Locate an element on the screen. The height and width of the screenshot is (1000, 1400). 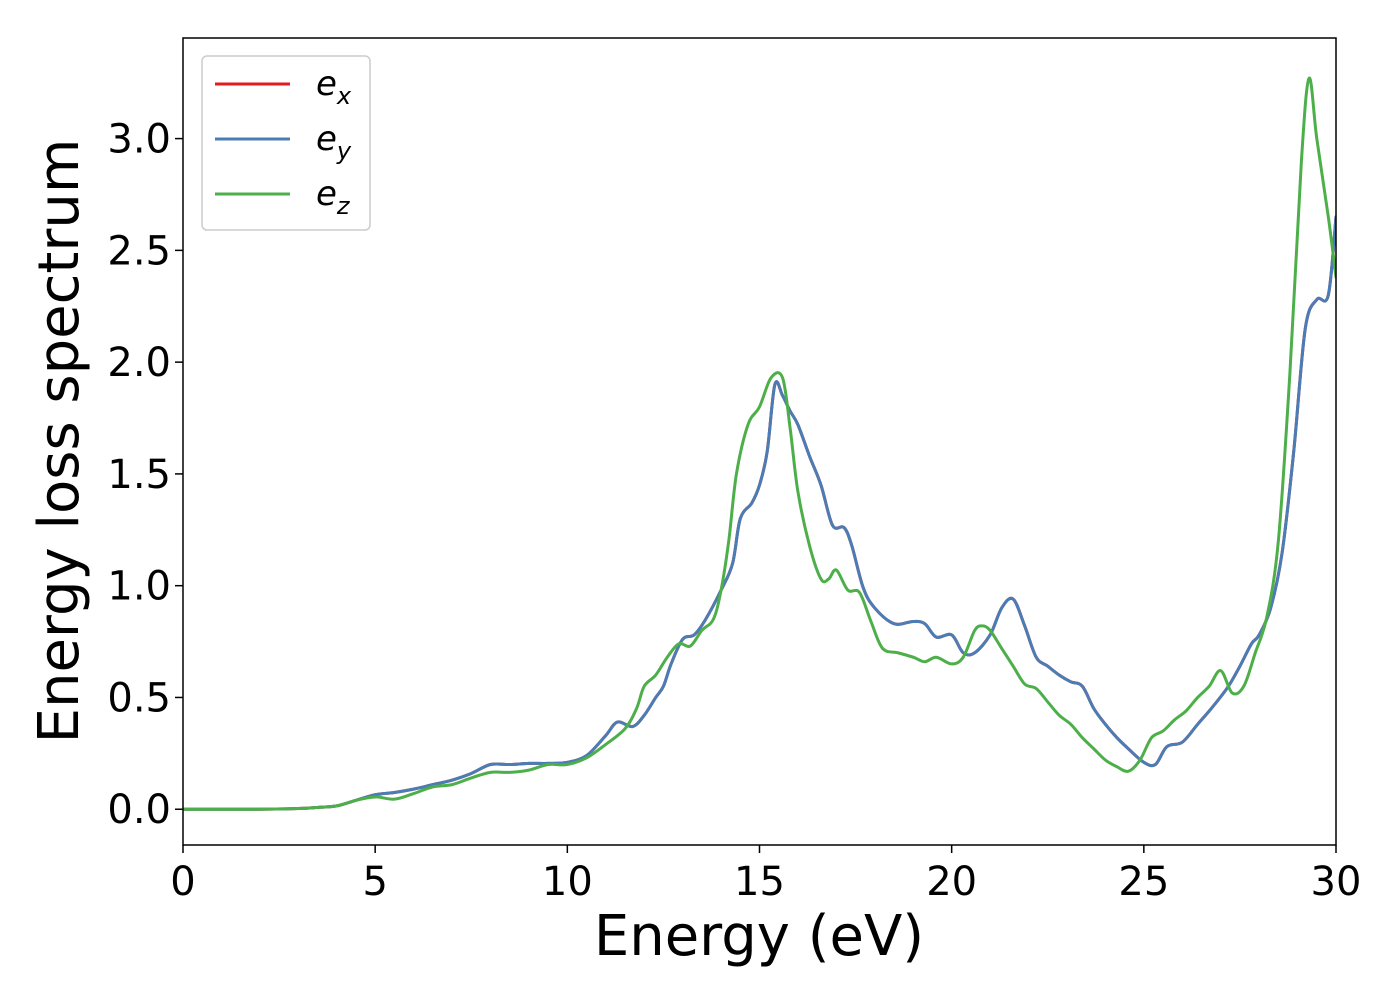
legend-label-subscript: z is located at coordinates (343, 206).